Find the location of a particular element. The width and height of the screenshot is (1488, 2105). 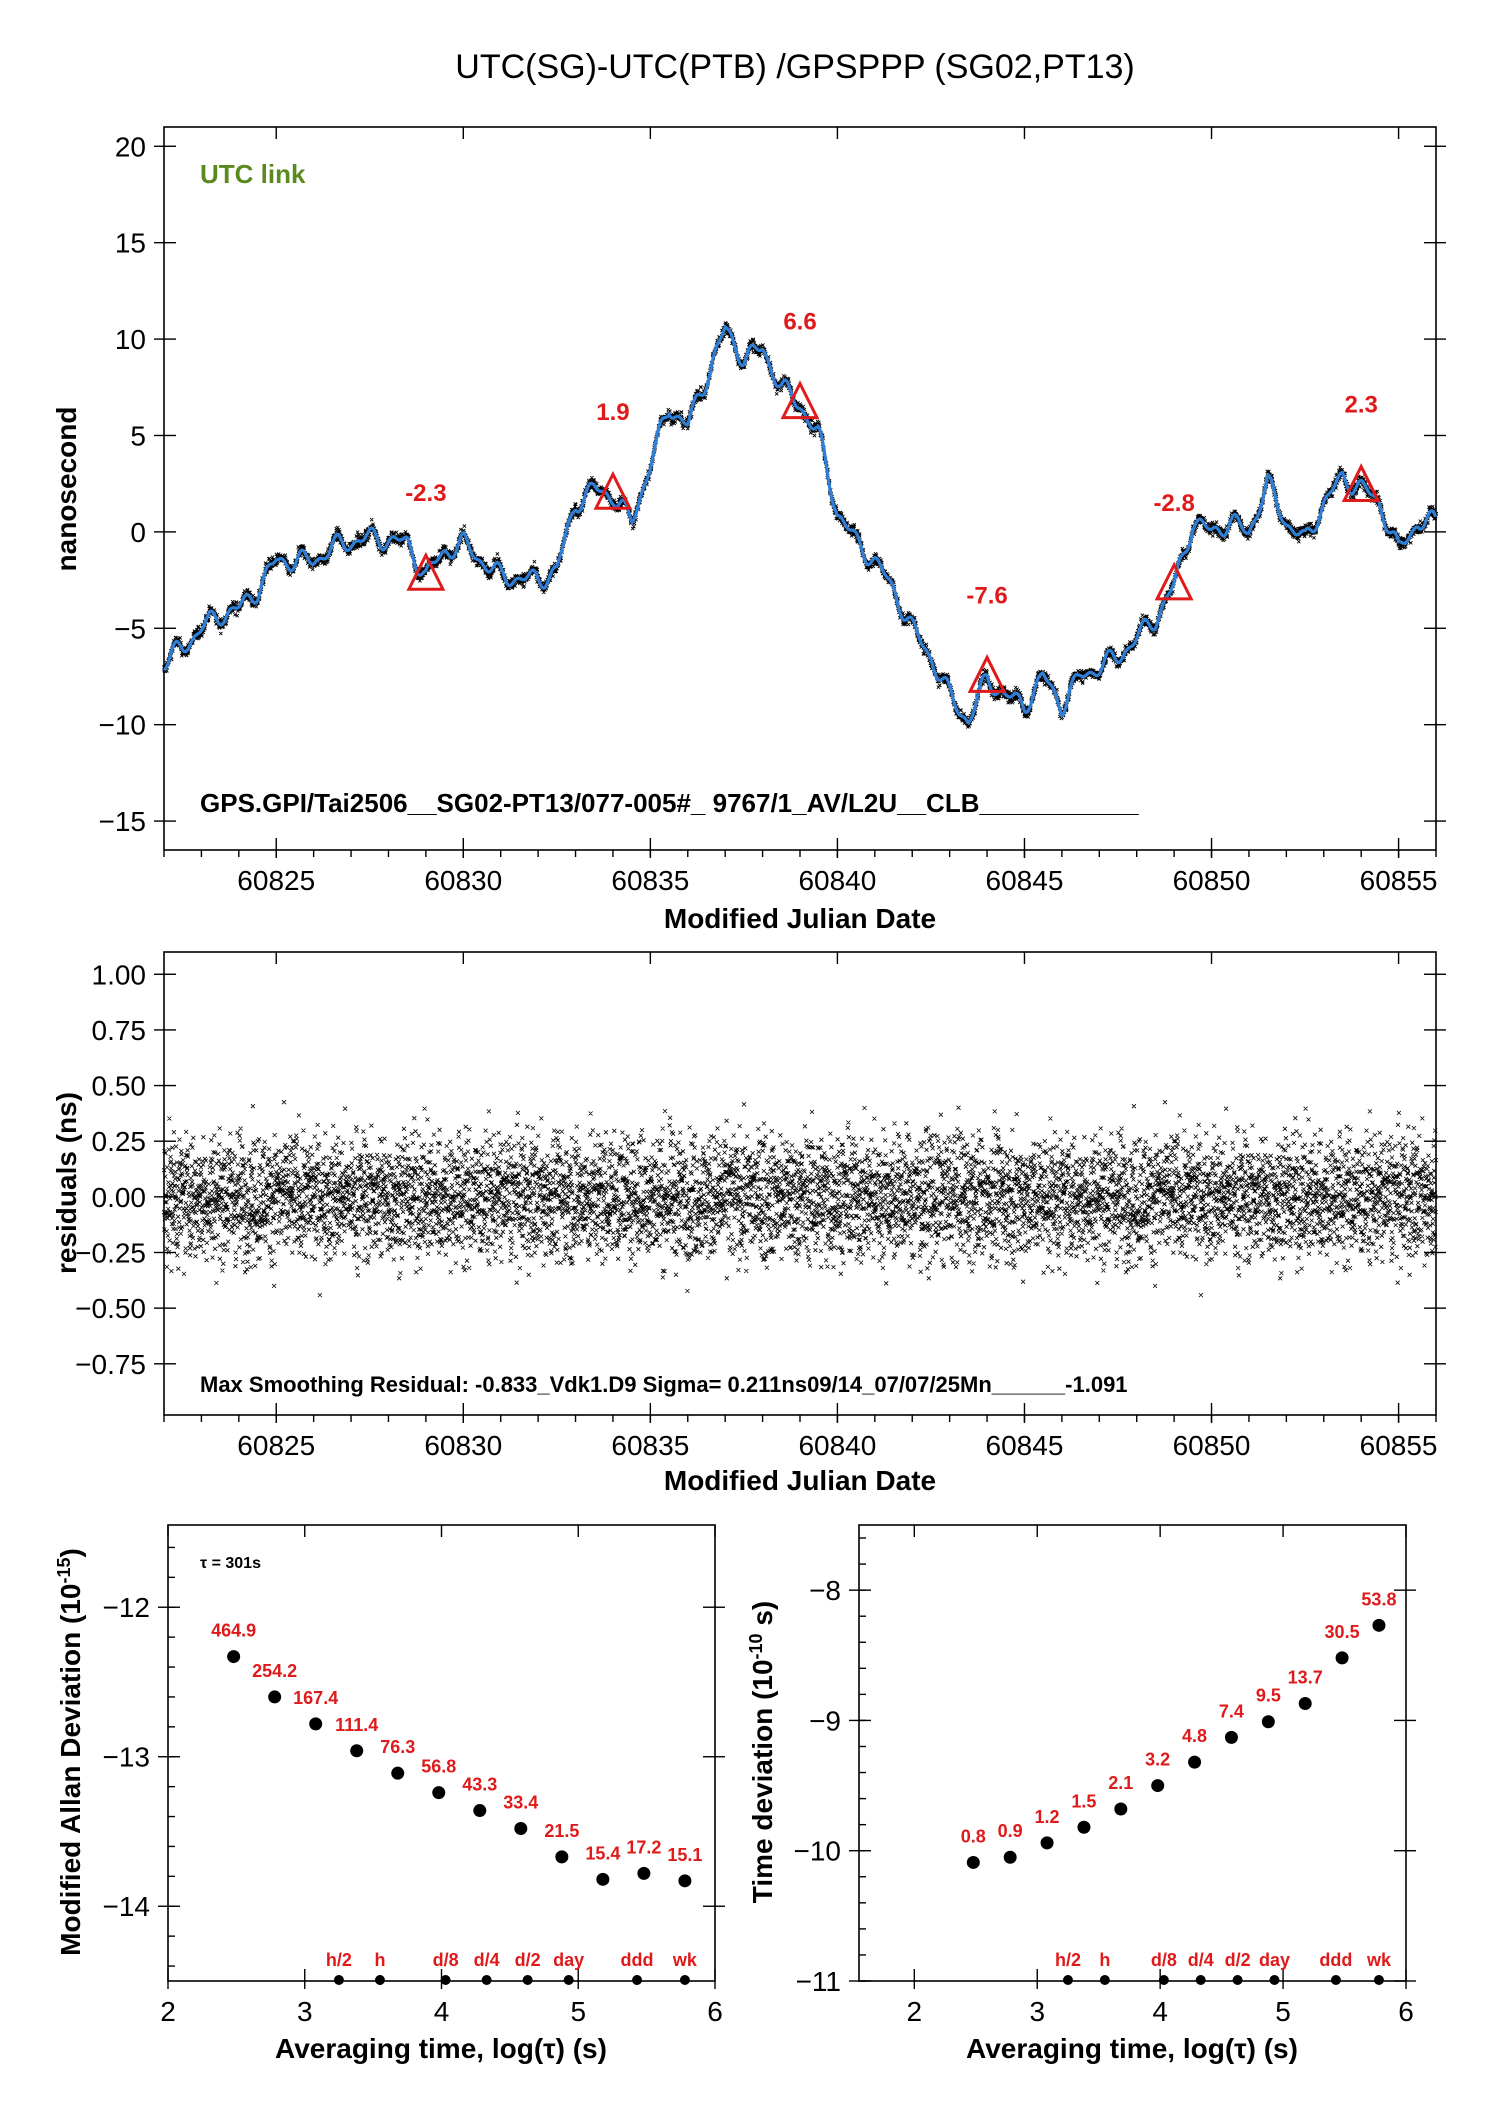

period-label: d/4 is located at coordinates (487, 1960).